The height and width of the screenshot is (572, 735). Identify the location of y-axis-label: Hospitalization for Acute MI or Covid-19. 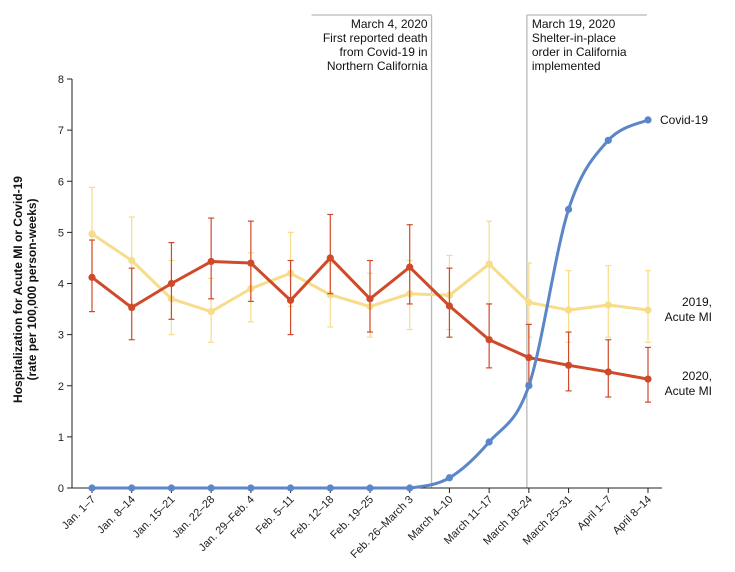
(18, 289).